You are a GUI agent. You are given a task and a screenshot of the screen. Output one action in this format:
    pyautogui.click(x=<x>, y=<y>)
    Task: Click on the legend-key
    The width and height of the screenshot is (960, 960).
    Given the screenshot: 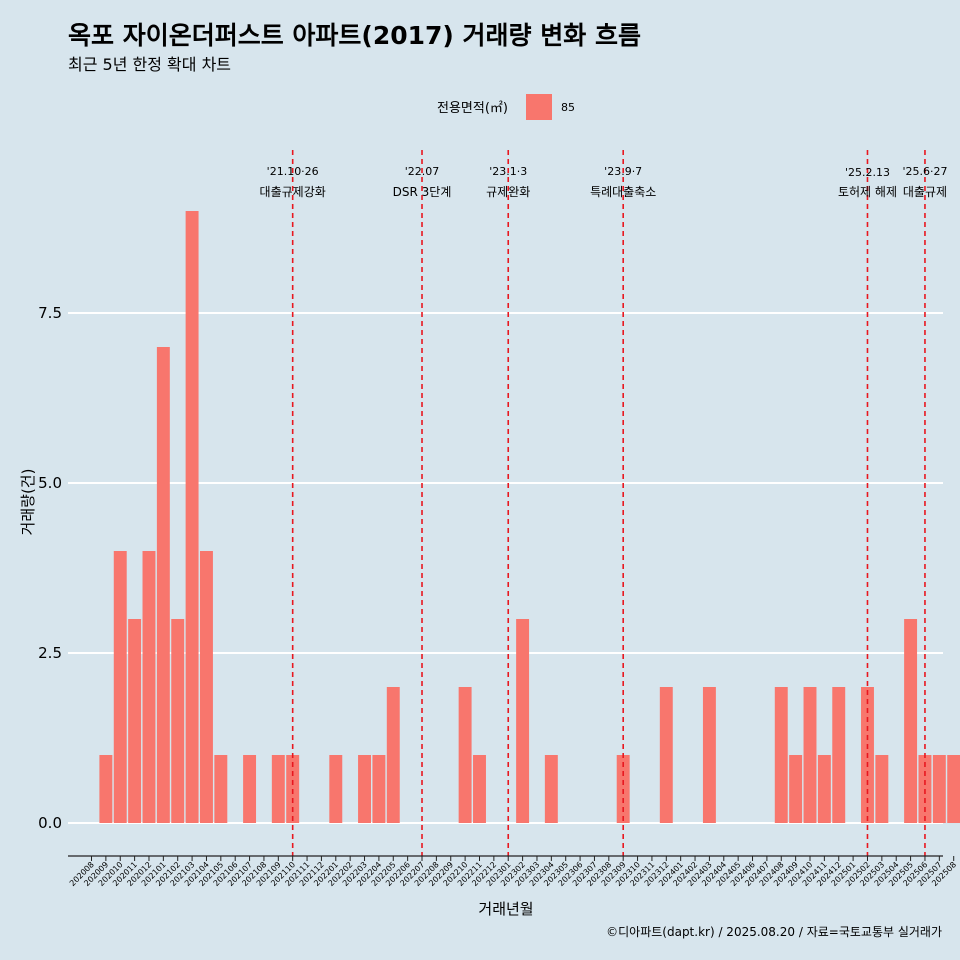 What is the action you would take?
    pyautogui.click(x=539, y=107)
    